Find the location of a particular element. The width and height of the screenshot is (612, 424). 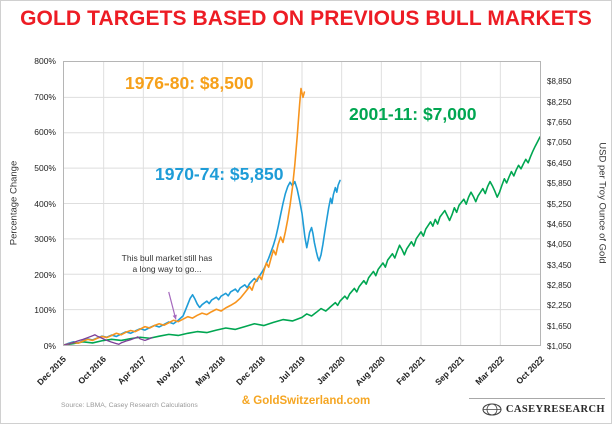

y-left-tick-label: 400% is located at coordinates (45, 203).